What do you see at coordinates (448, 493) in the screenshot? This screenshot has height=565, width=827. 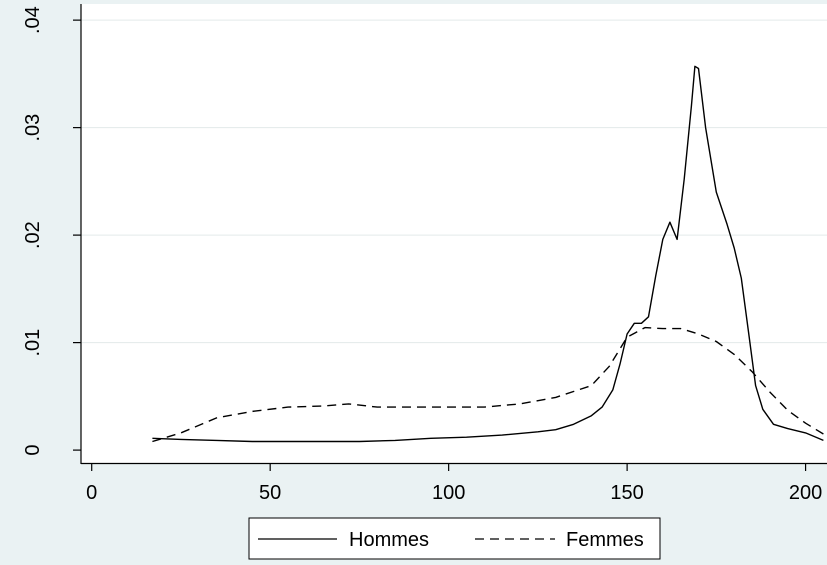 I see `x-tick-label: 100` at bounding box center [448, 493].